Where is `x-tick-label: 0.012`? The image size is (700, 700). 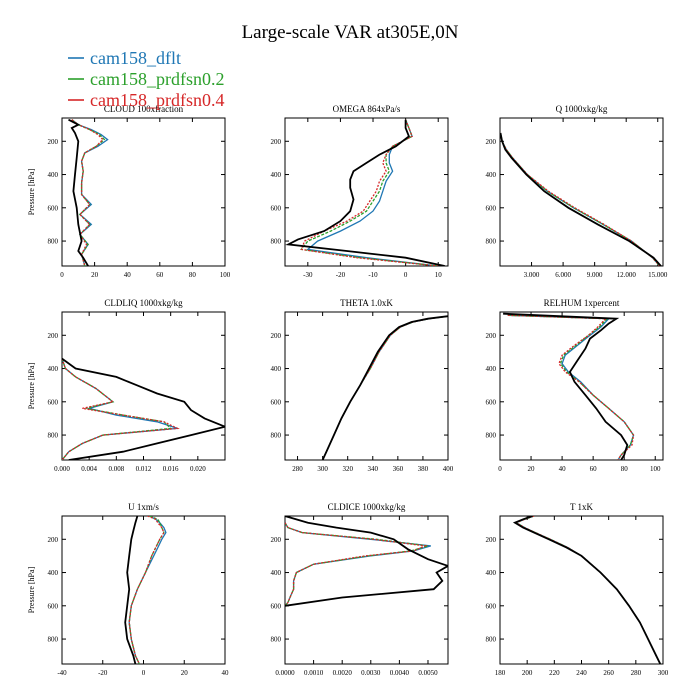
x-tick-label: 0.012 is located at coordinates (144, 469).